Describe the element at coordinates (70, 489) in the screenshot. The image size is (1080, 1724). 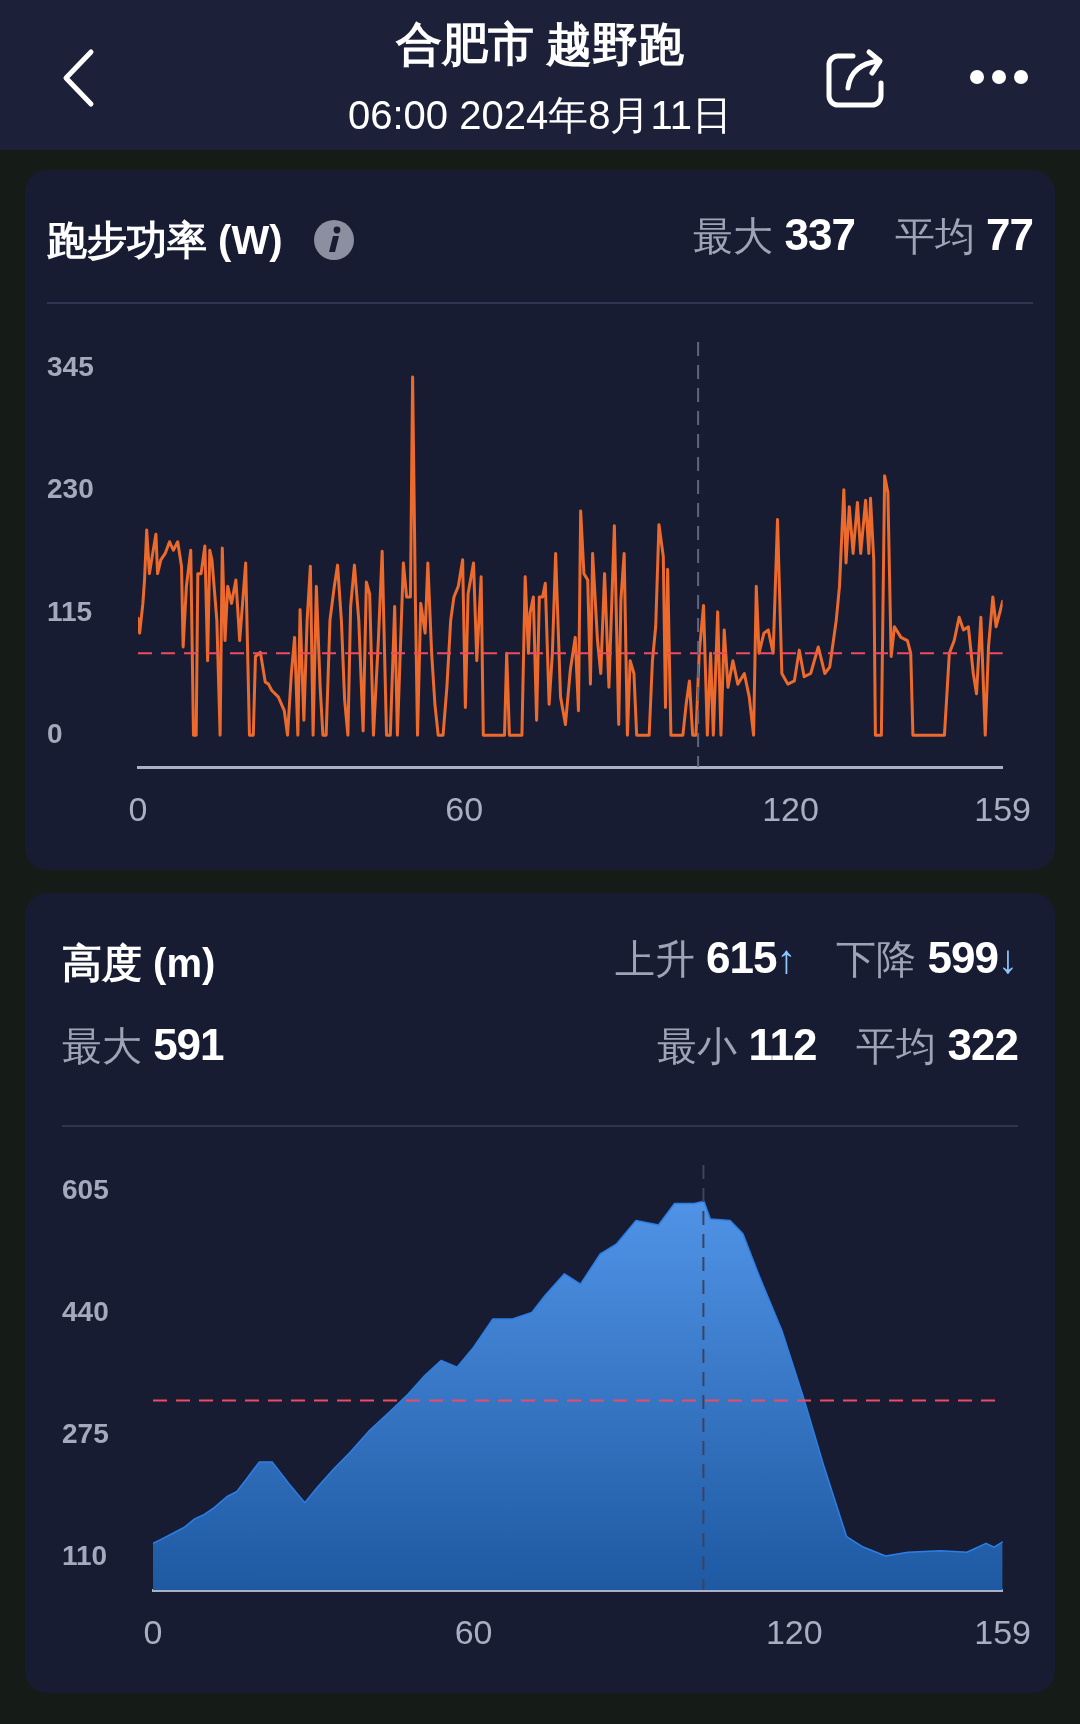
I see `y-tick-label: 230` at that location.